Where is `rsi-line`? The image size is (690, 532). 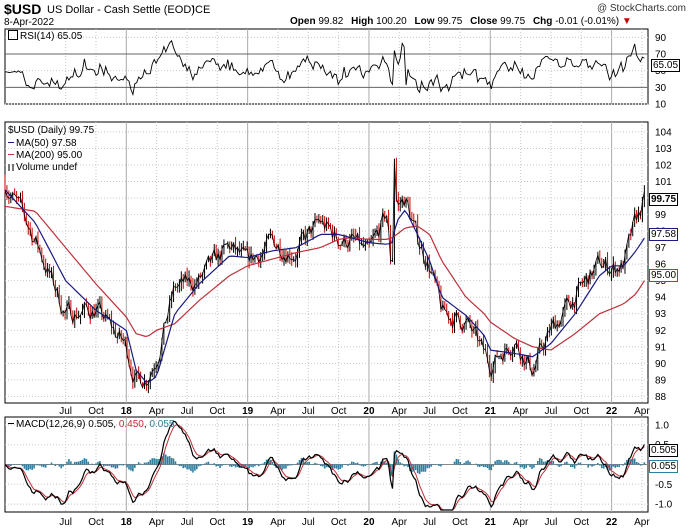 rsi-line is located at coordinates (324, 68).